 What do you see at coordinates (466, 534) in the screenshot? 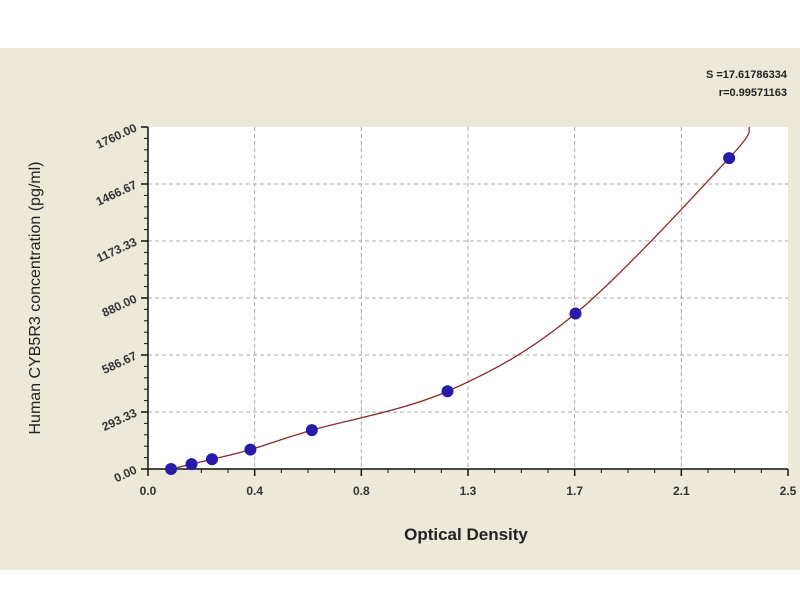
I see `x-axis-label: Optical Density` at bounding box center [466, 534].